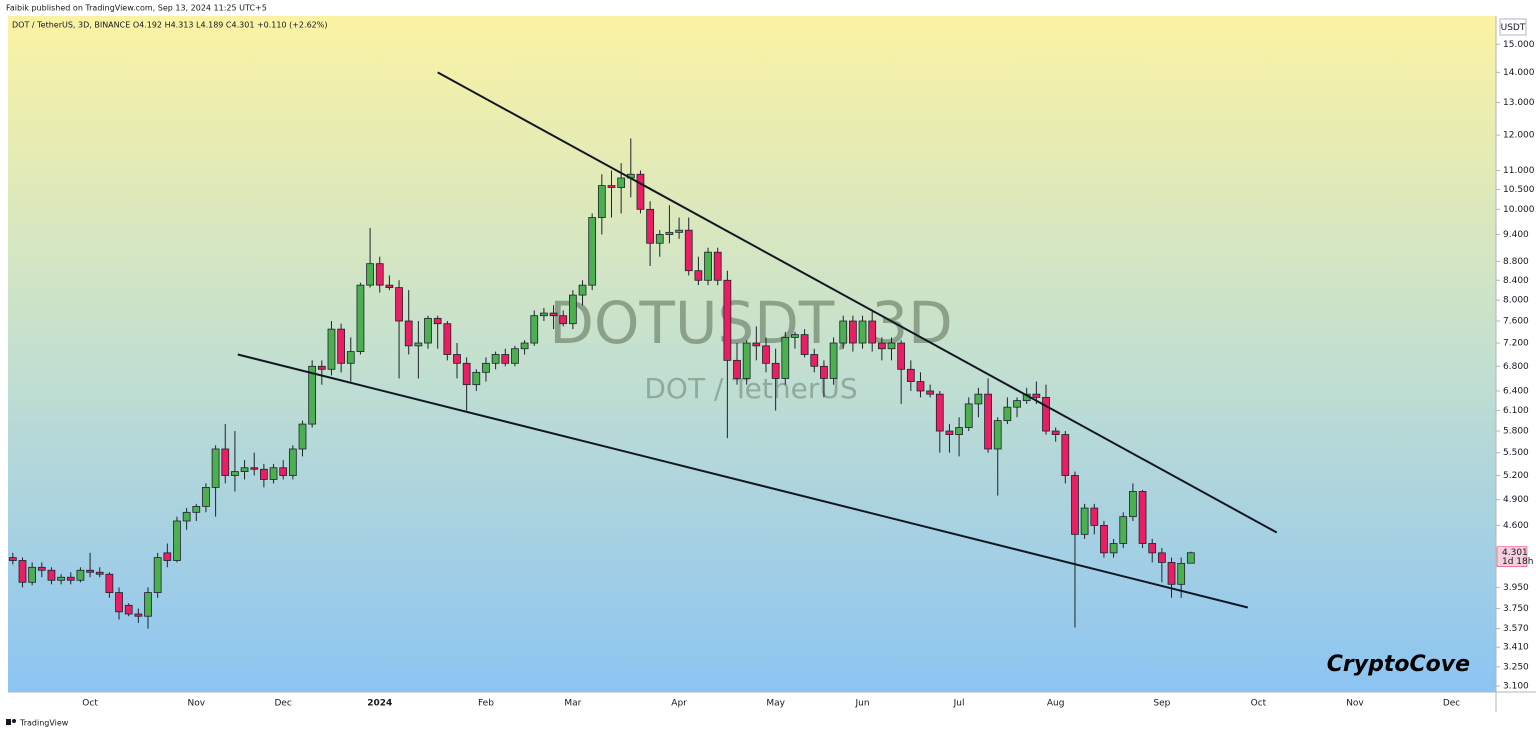 Image resolution: width=1536 pixels, height=738 pixels. What do you see at coordinates (1516, 367) in the screenshot?
I see `y-tick-label: 6.800` at bounding box center [1516, 367].